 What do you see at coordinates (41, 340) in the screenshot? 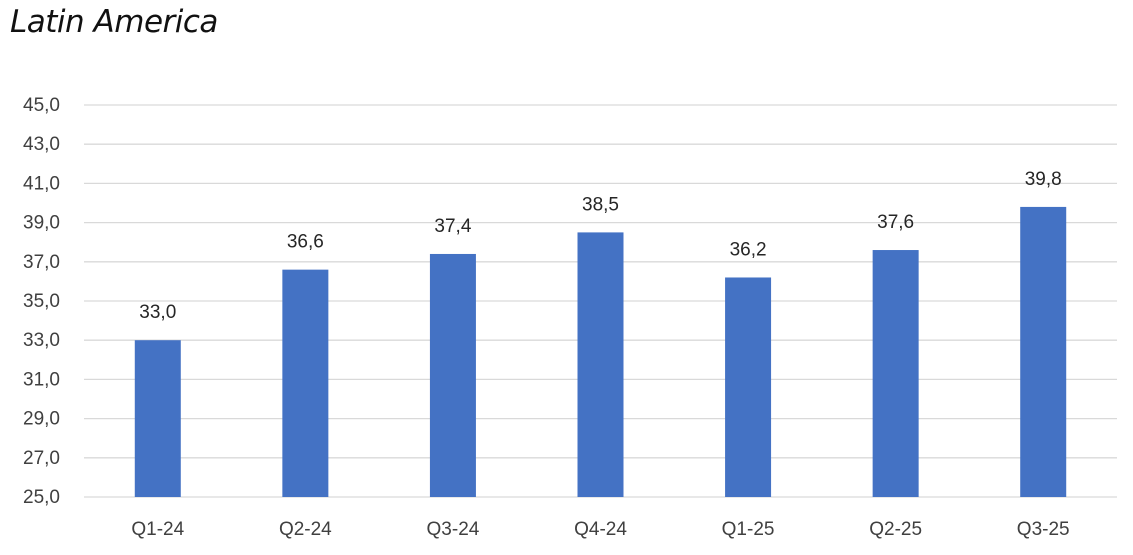
I see `y-tick-label: 33,0` at bounding box center [41, 340].